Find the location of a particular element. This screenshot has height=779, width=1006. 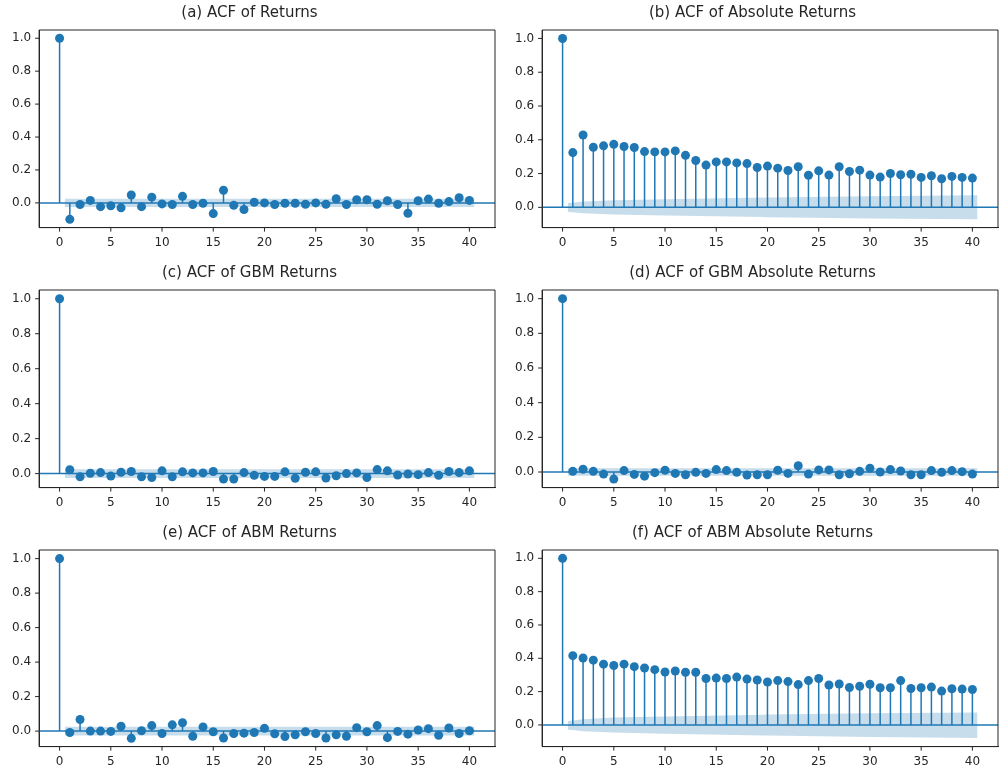

chart-title: (c) ACF of GBM Returns is located at coordinates (249, 271).